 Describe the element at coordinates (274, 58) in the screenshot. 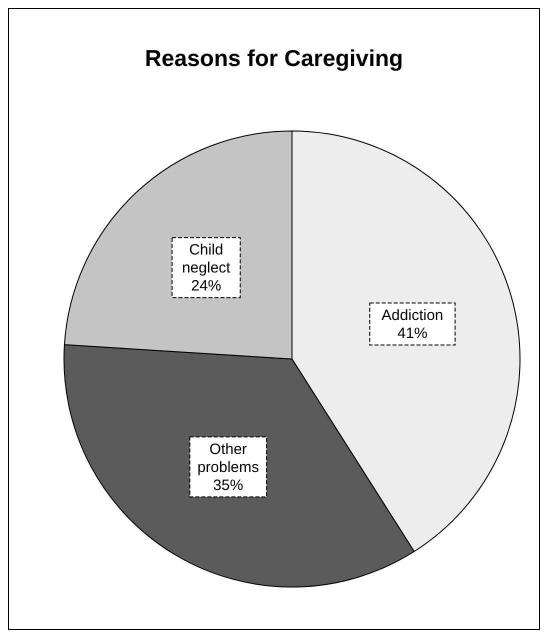

I see `chart-title: Reasons for Caregiving` at that location.